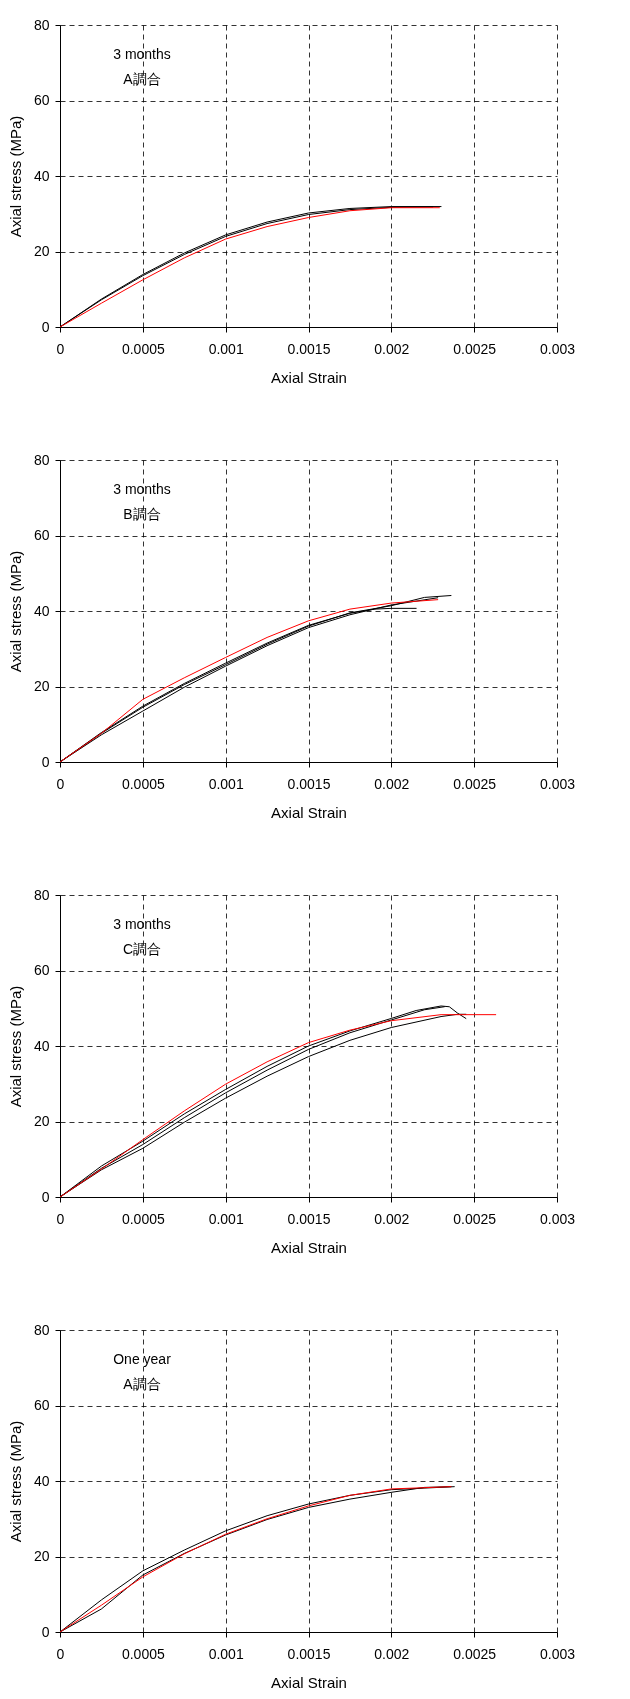 The image size is (630, 1699). Describe the element at coordinates (142, 949) in the screenshot. I see `annotation: C調合` at that location.